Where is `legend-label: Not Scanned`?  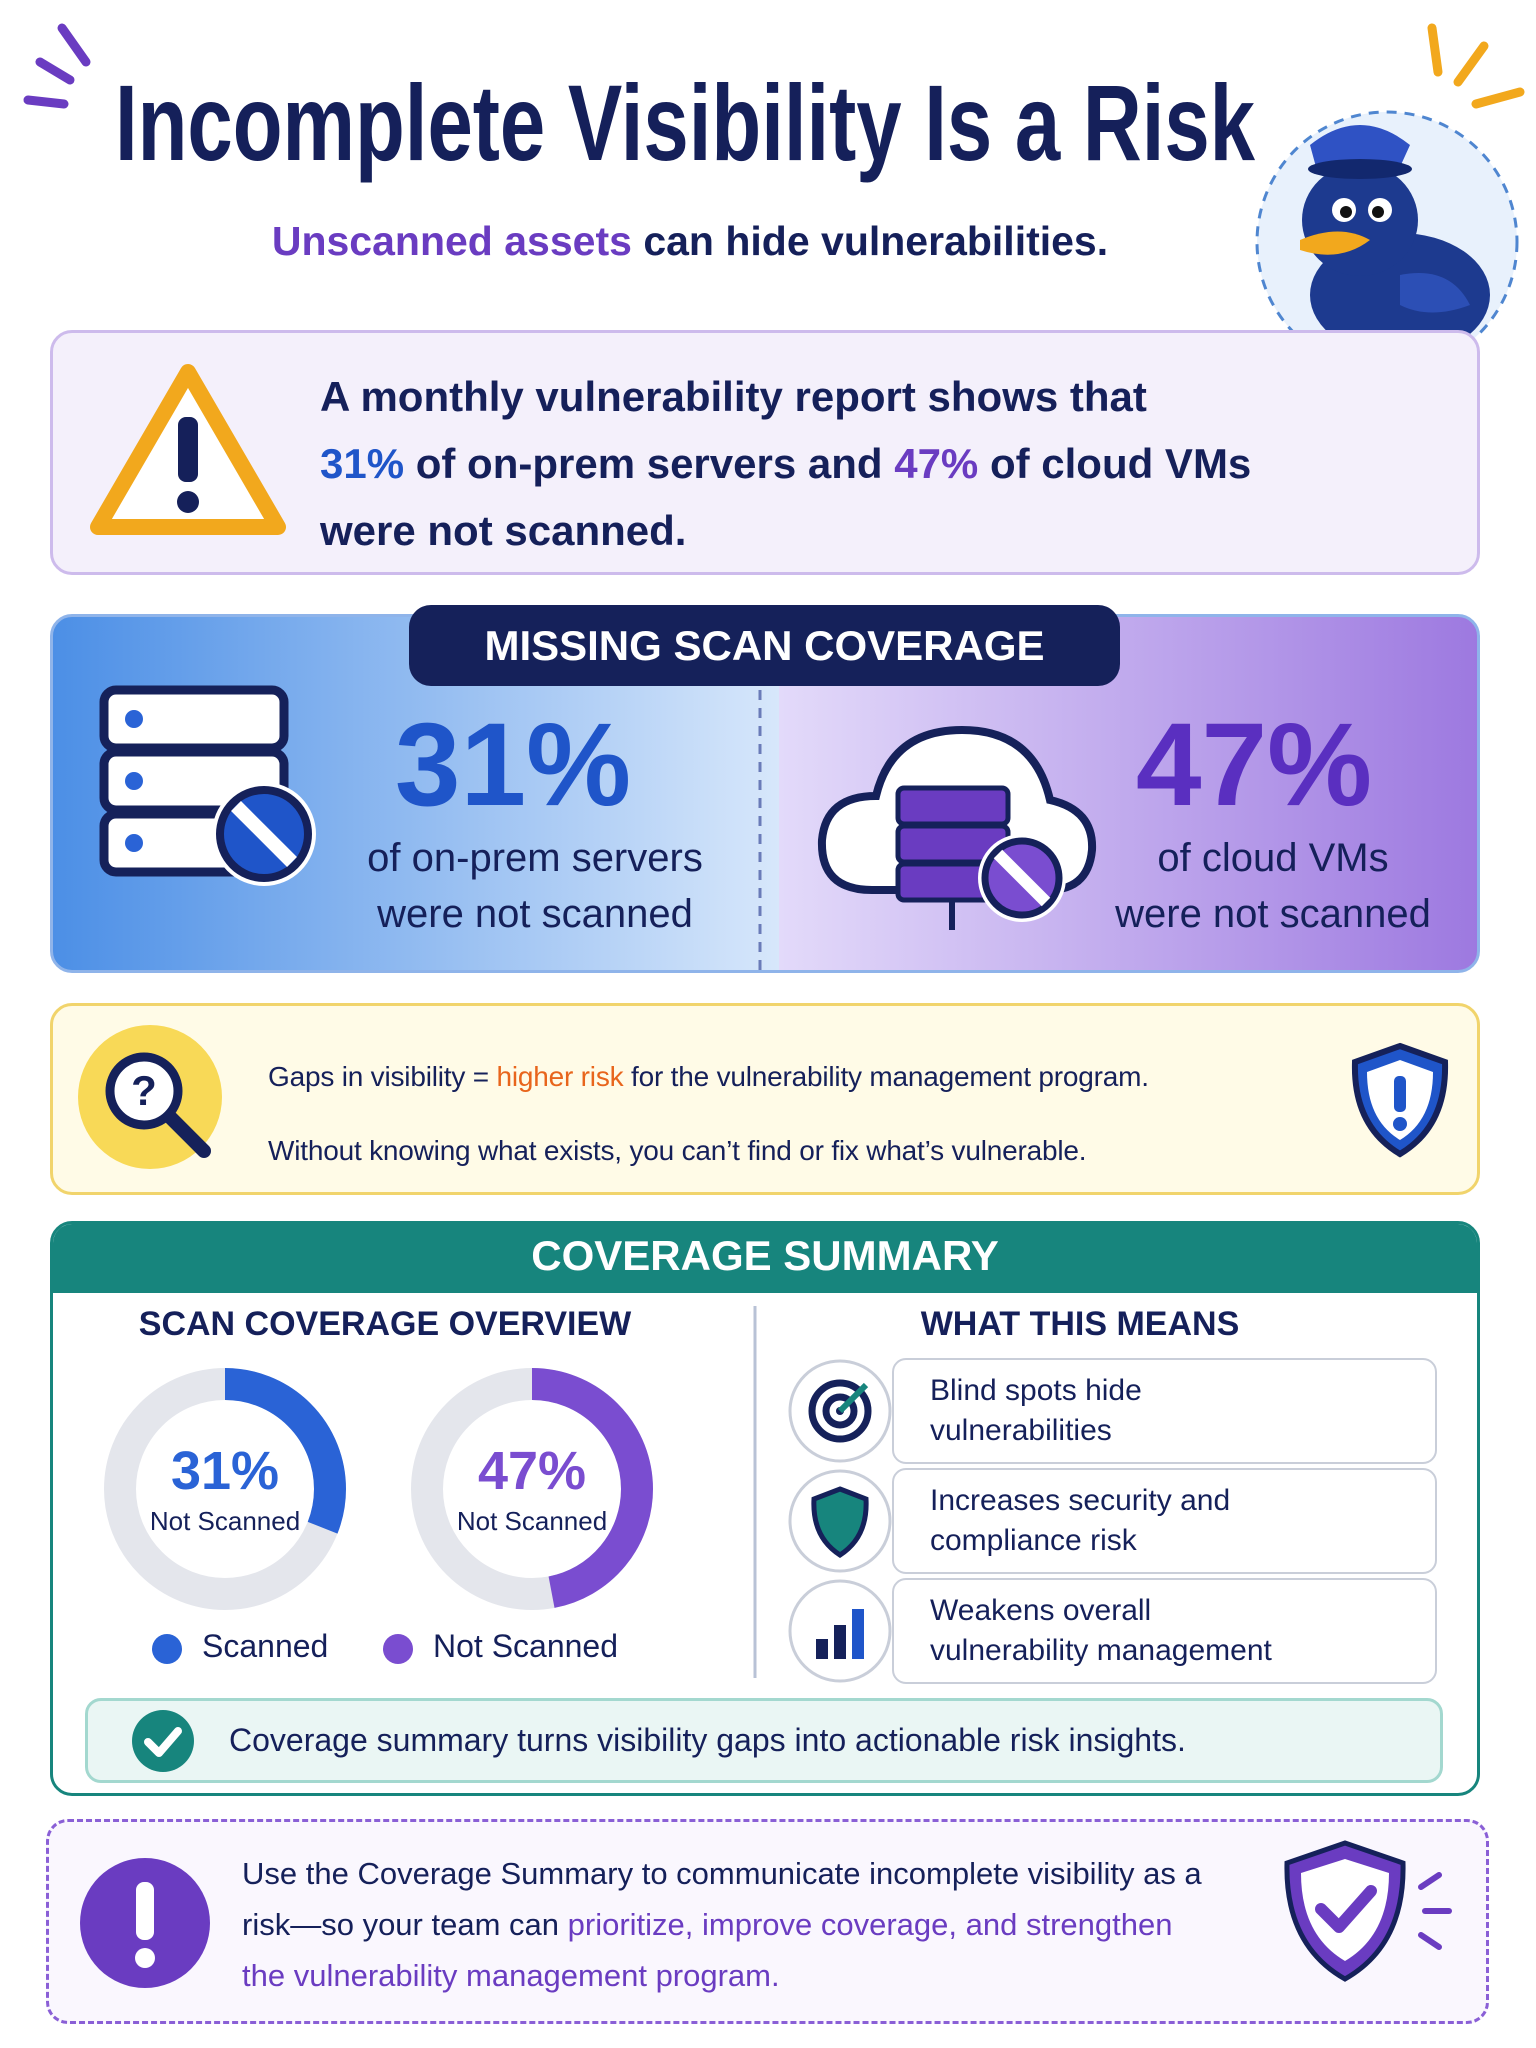
legend-label: Not Scanned is located at coordinates (526, 1646).